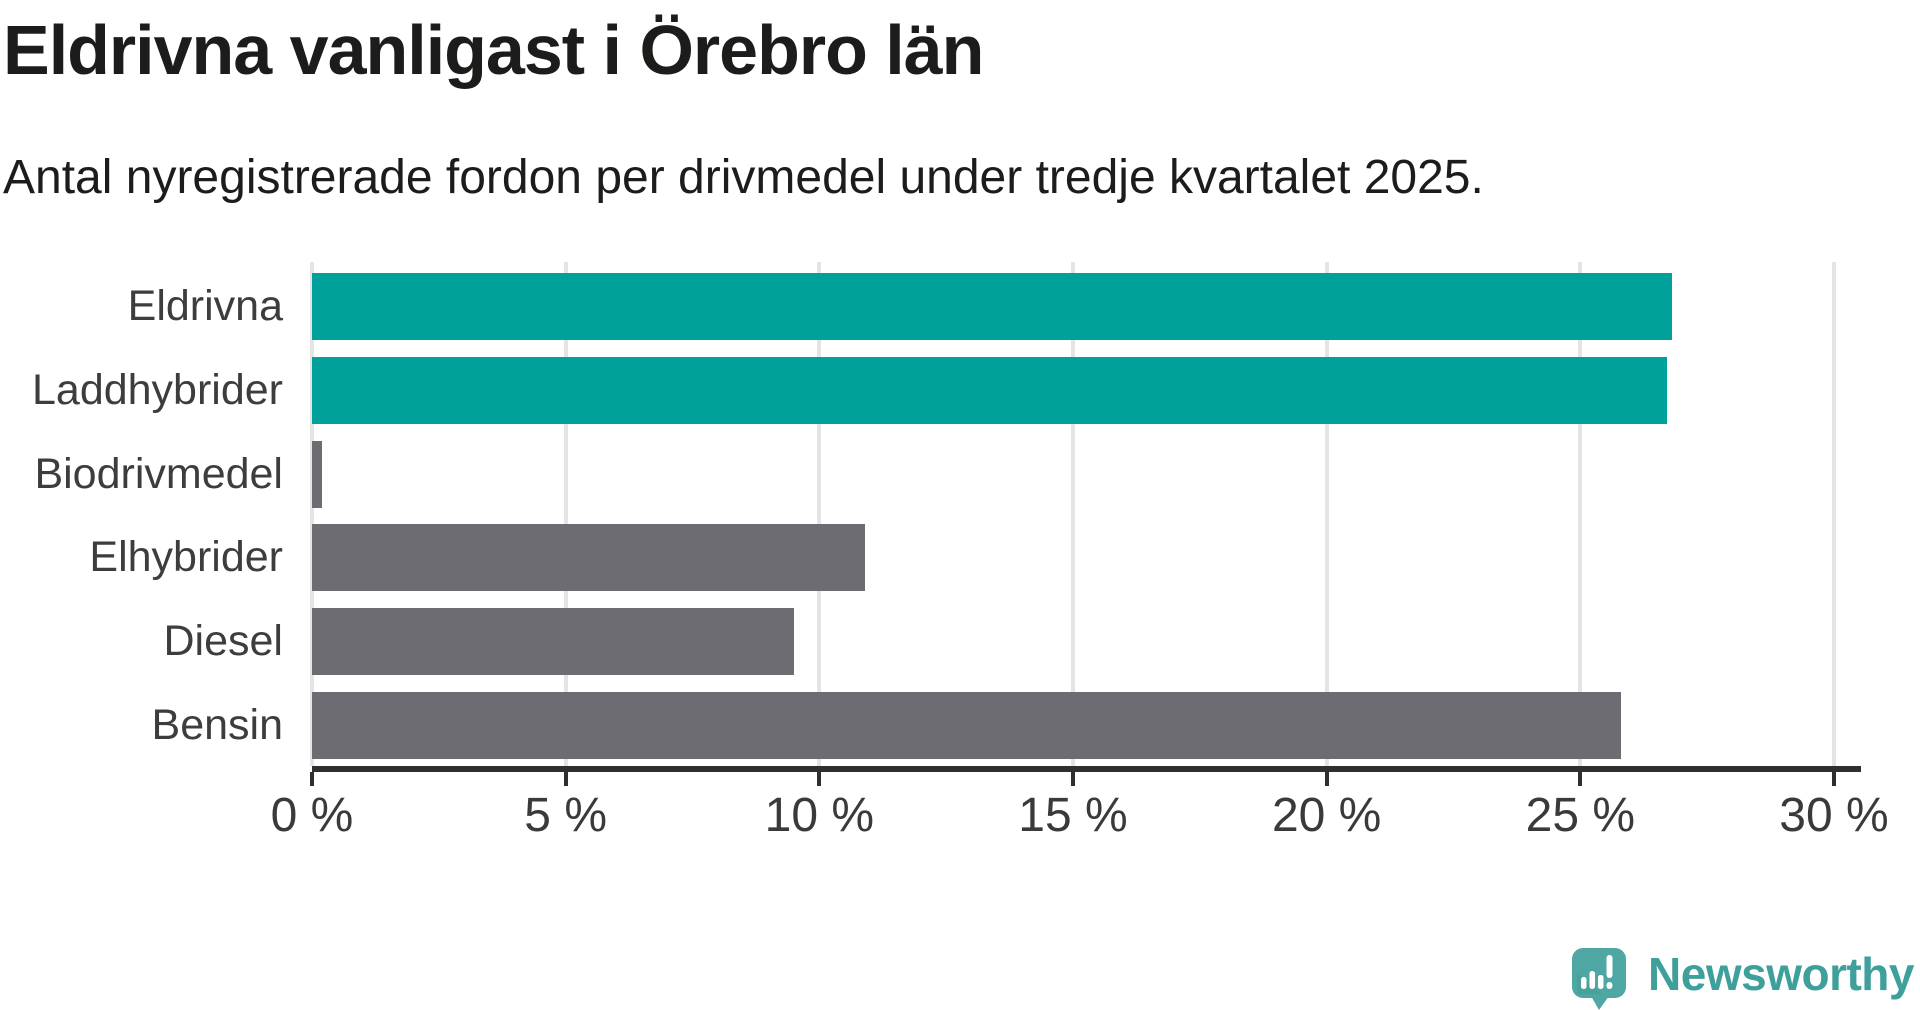 This screenshot has width=1920, height=1010. What do you see at coordinates (312, 815) in the screenshot?
I see `x-tick-label-0: 0 %` at bounding box center [312, 815].